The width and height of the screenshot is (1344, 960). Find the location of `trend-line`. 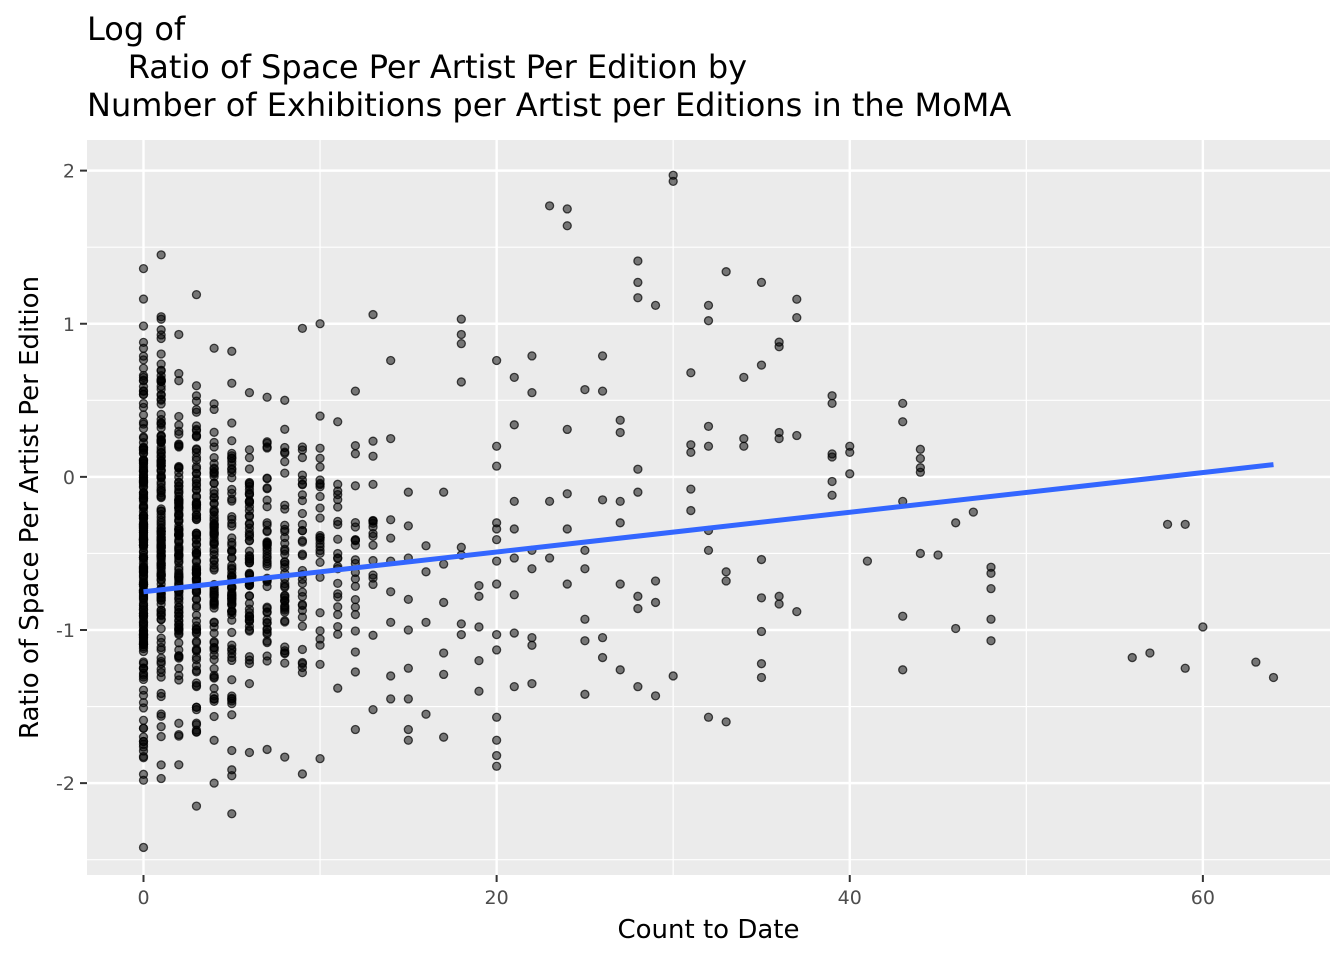

trend-line is located at coordinates (708, 528).